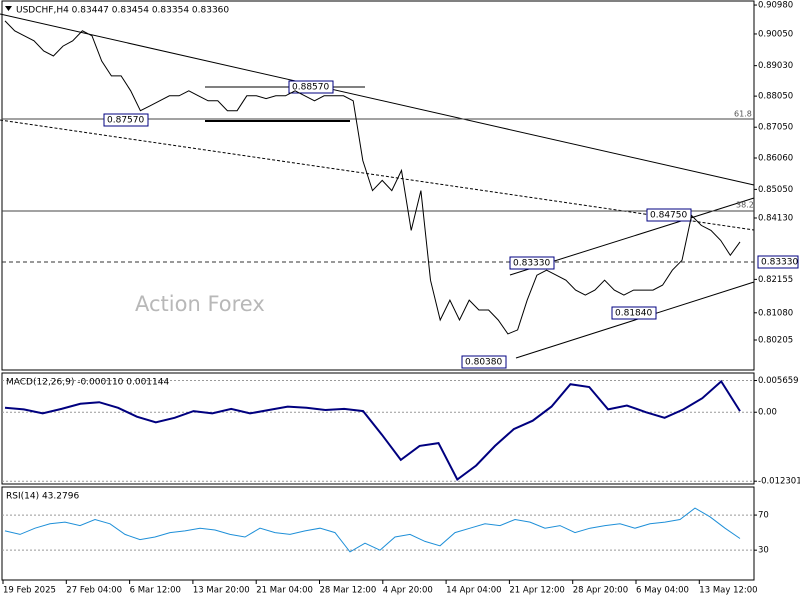 The image size is (800, 600). I want to click on y-tick-label: 0.82155, so click(775, 280).